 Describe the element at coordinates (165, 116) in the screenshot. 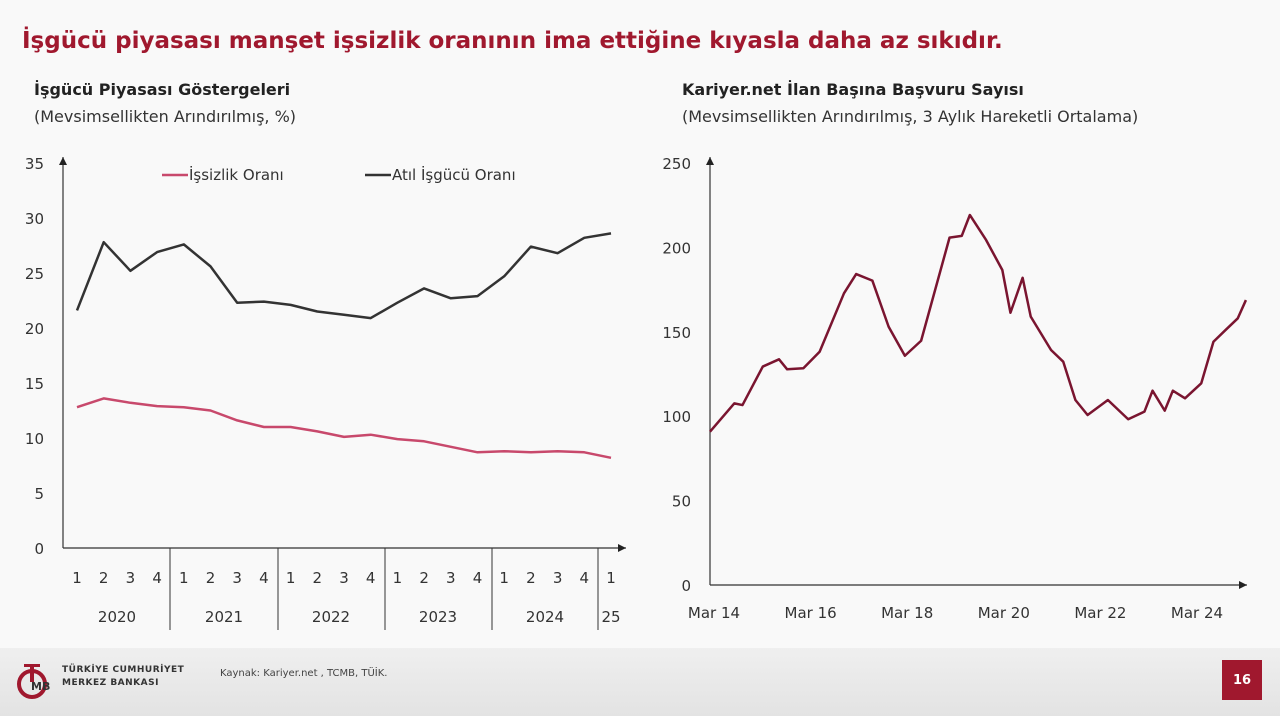

I see `left-chart-subtitle: (Mevsimsellikten Arındırılmış, %)` at that location.